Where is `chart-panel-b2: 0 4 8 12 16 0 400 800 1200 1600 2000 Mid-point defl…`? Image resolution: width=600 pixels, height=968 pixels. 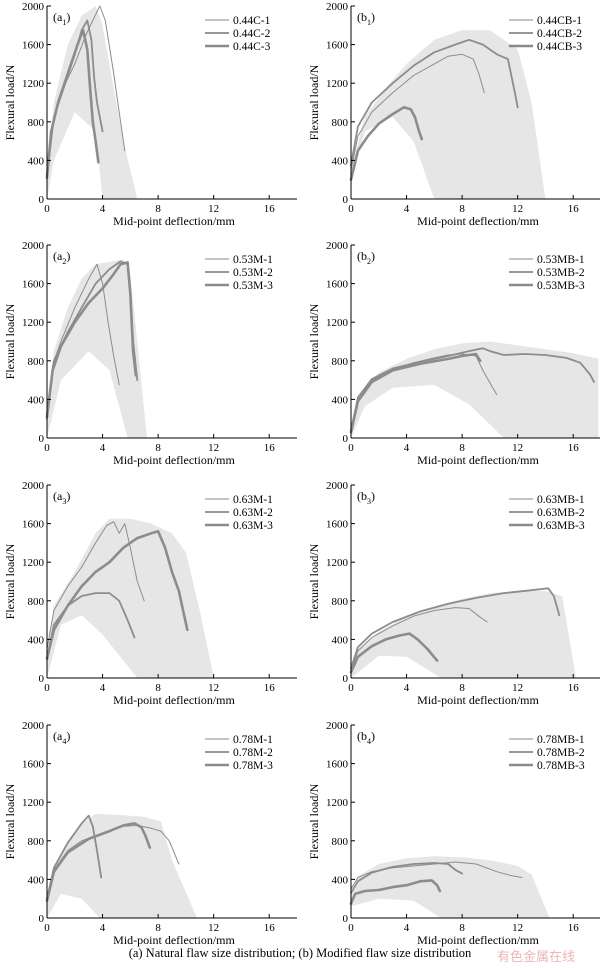
chart-panel-b2: 0 4 8 12 16 0 400 800 1200 1600 2000 Mid-point defl… is located at coordinates (453, 353).